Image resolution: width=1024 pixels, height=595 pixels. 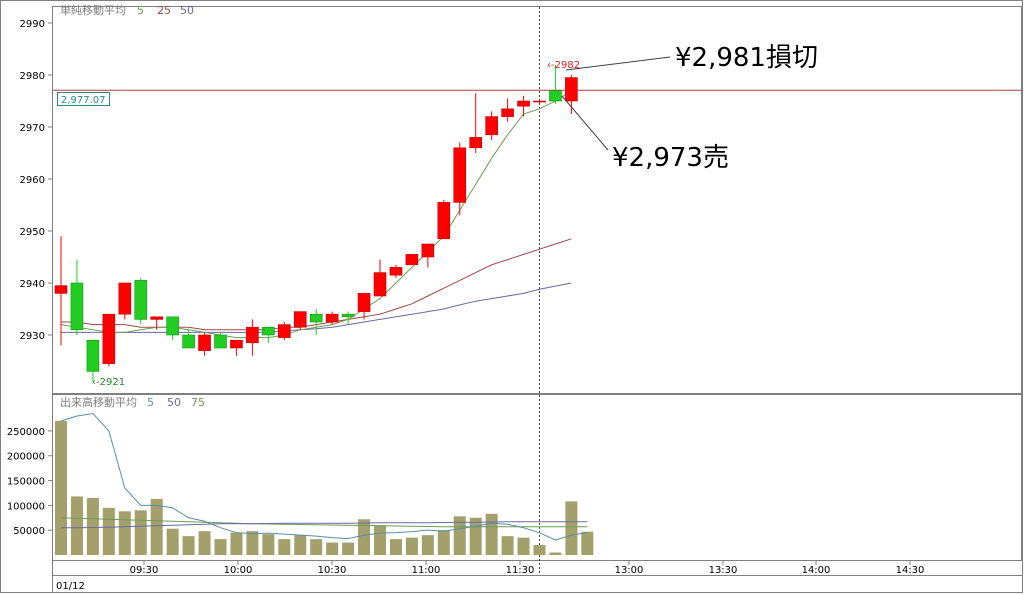 I want to click on stop-loss-annotation: ¥2,981損切, so click(x=746, y=58).